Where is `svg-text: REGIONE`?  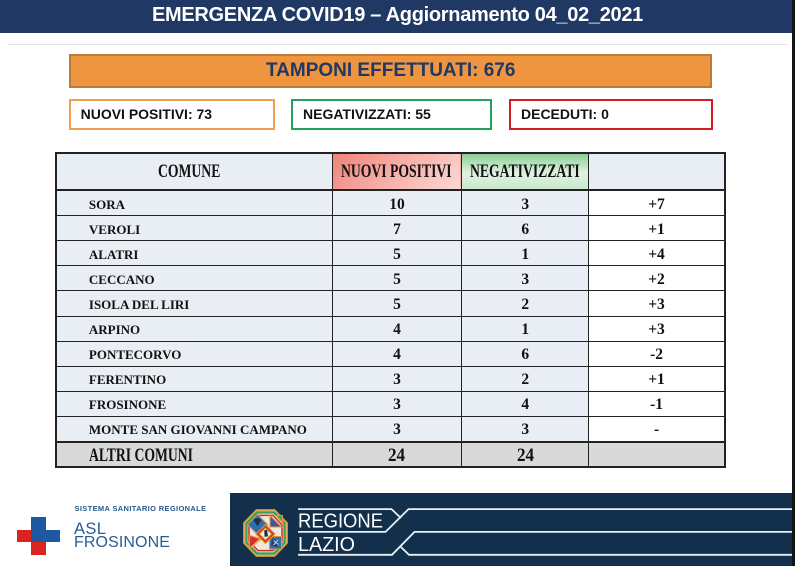 svg-text: REGIONE is located at coordinates (340, 521).